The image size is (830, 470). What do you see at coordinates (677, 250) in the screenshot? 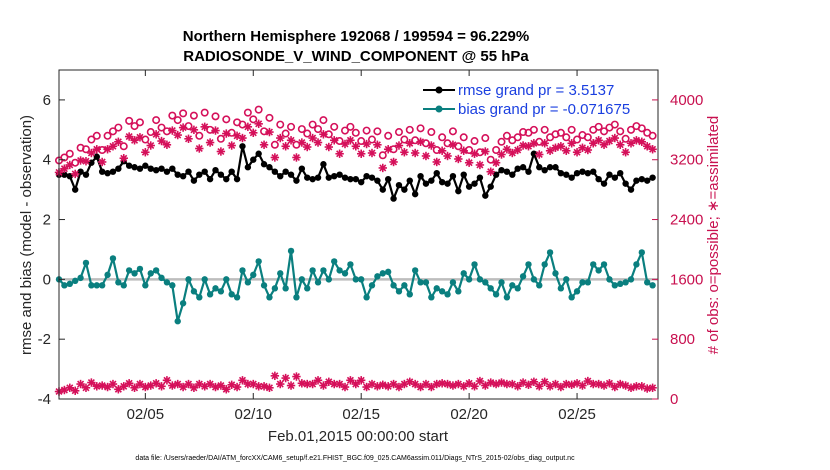
I see `y2-axis: 0 800 1600 2400 3200 4000` at bounding box center [677, 250].